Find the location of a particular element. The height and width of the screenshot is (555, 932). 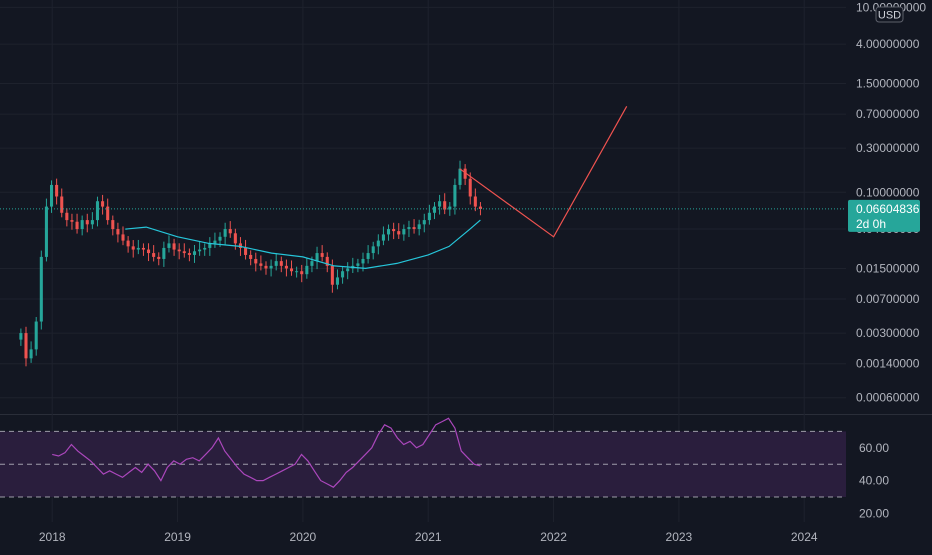

x-tick-label: 2021 is located at coordinates (428, 537).